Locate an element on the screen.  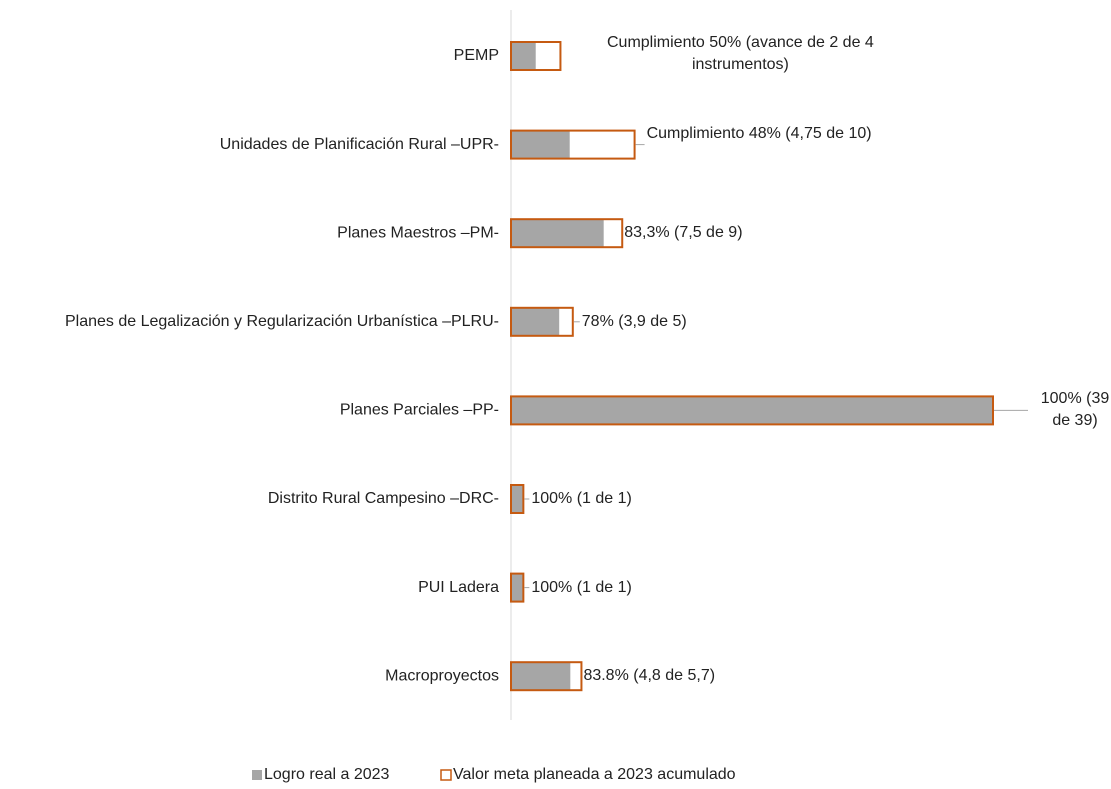
data-label: 100% (39 de 39) is located at coordinates (1075, 410).